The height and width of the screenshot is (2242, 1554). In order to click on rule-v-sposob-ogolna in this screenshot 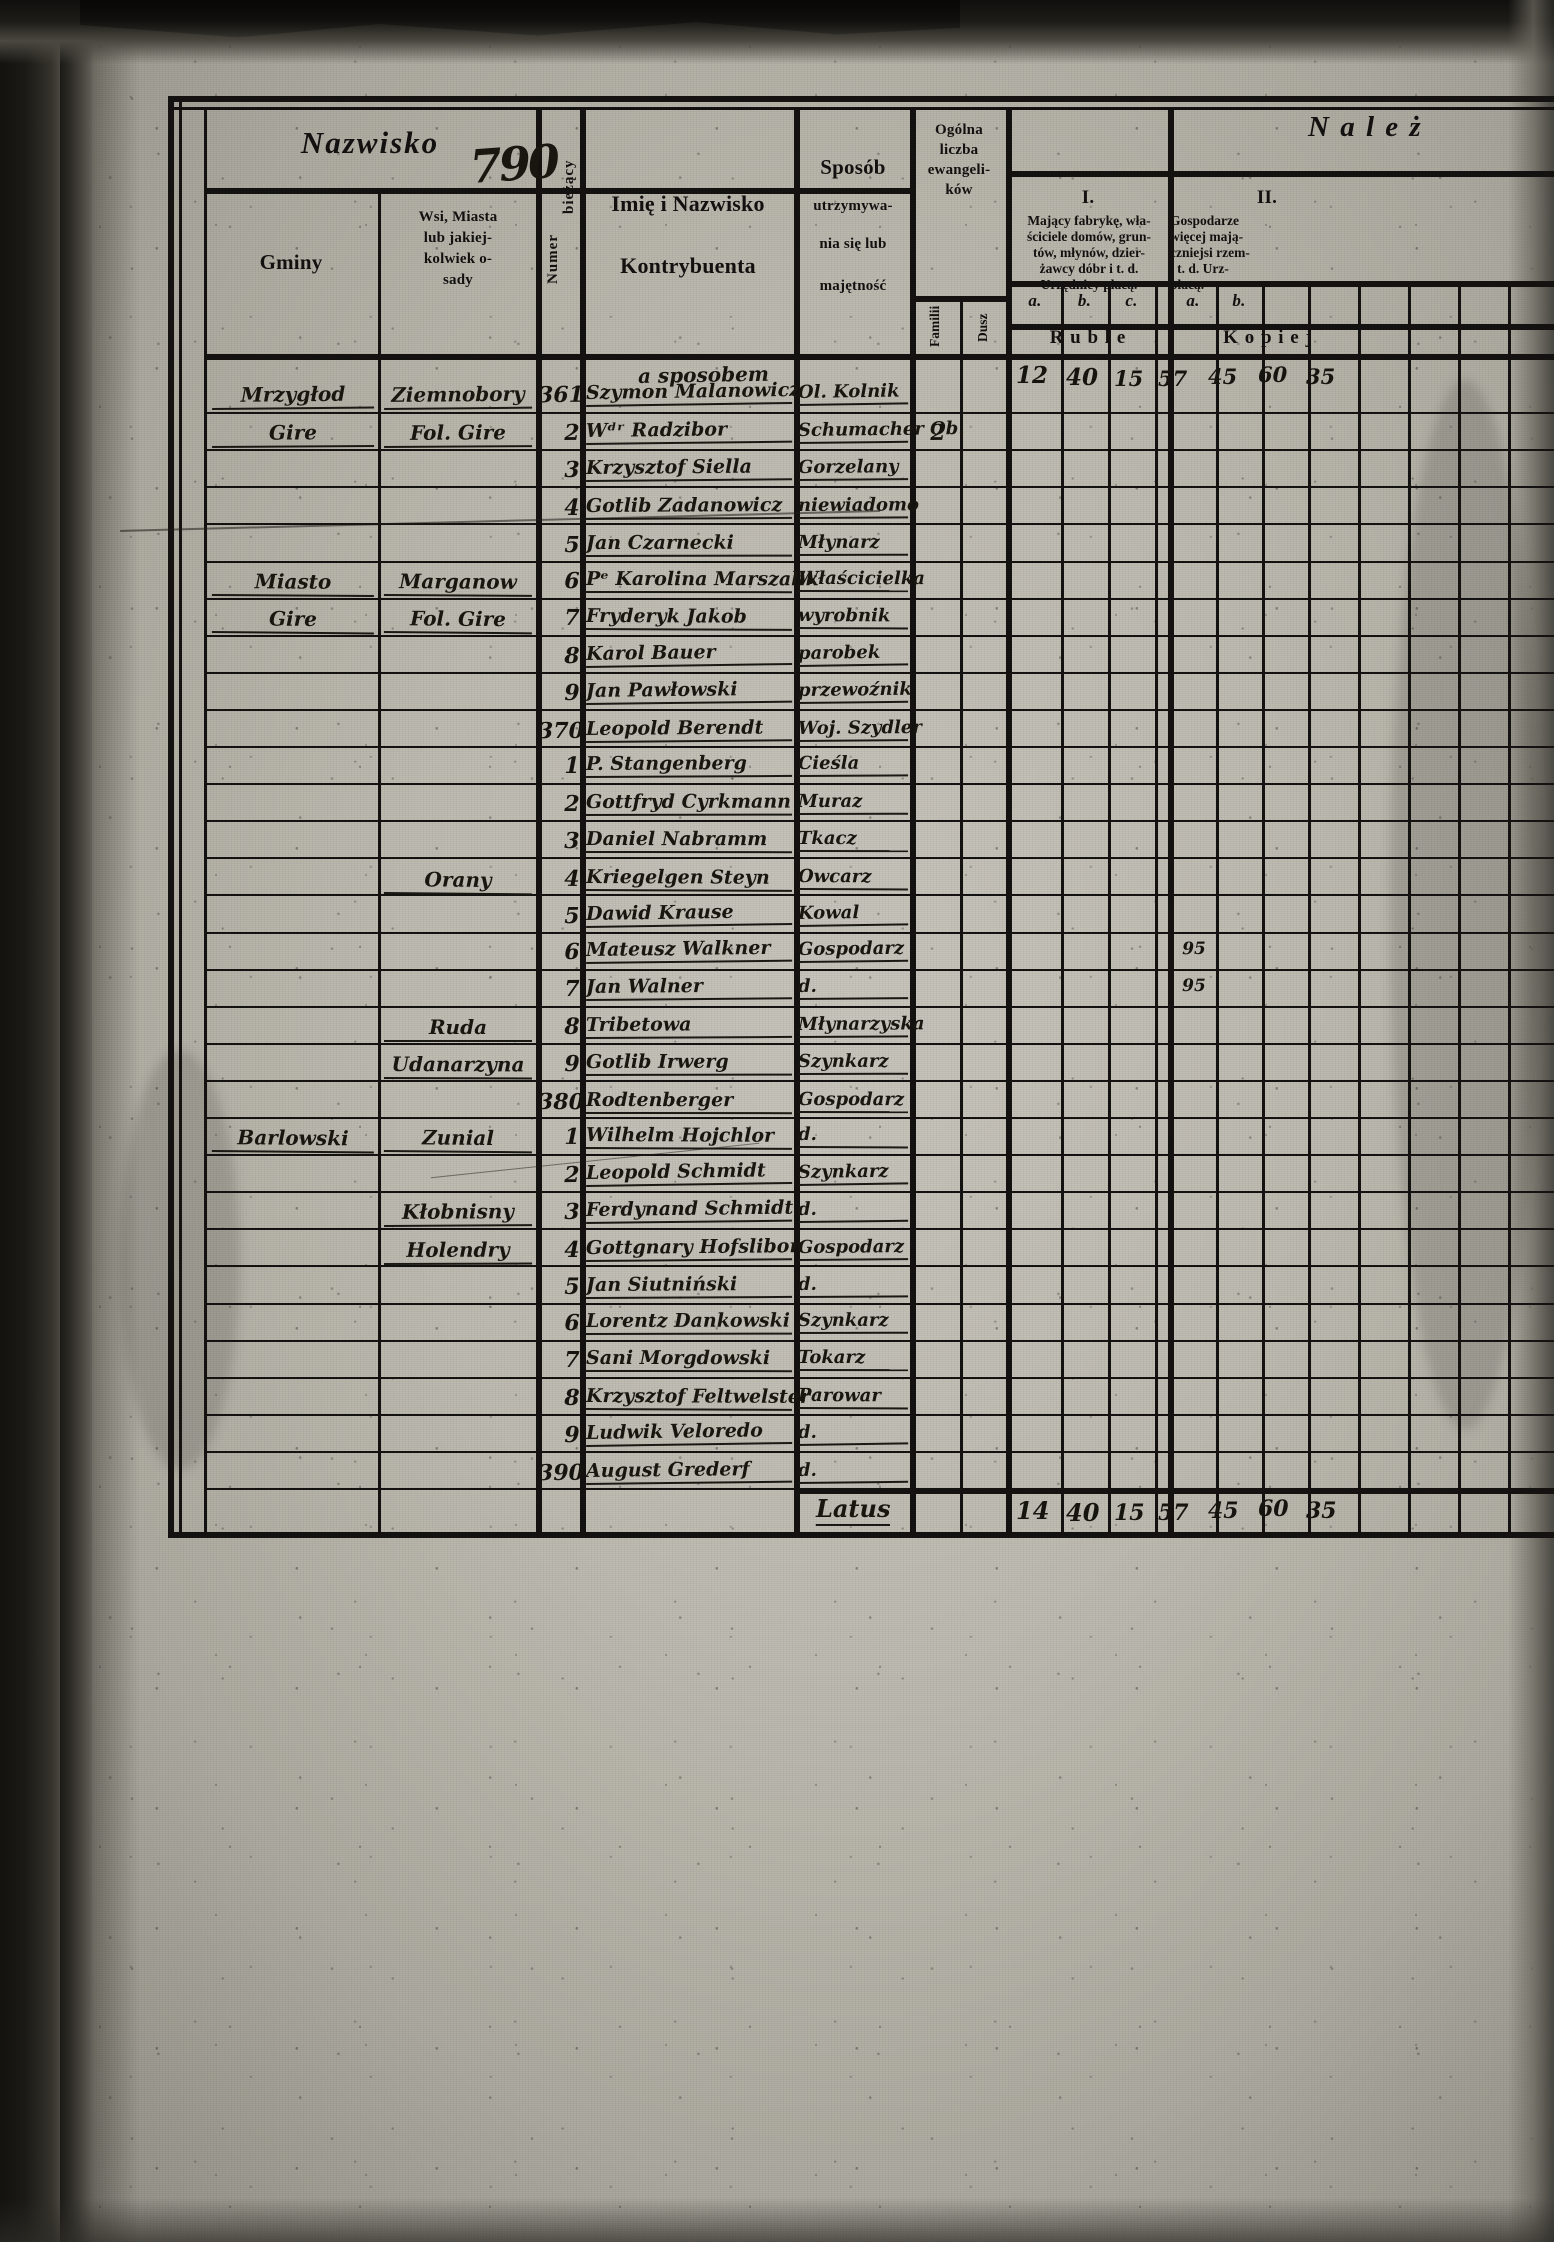, I will do `click(913, 819)`.